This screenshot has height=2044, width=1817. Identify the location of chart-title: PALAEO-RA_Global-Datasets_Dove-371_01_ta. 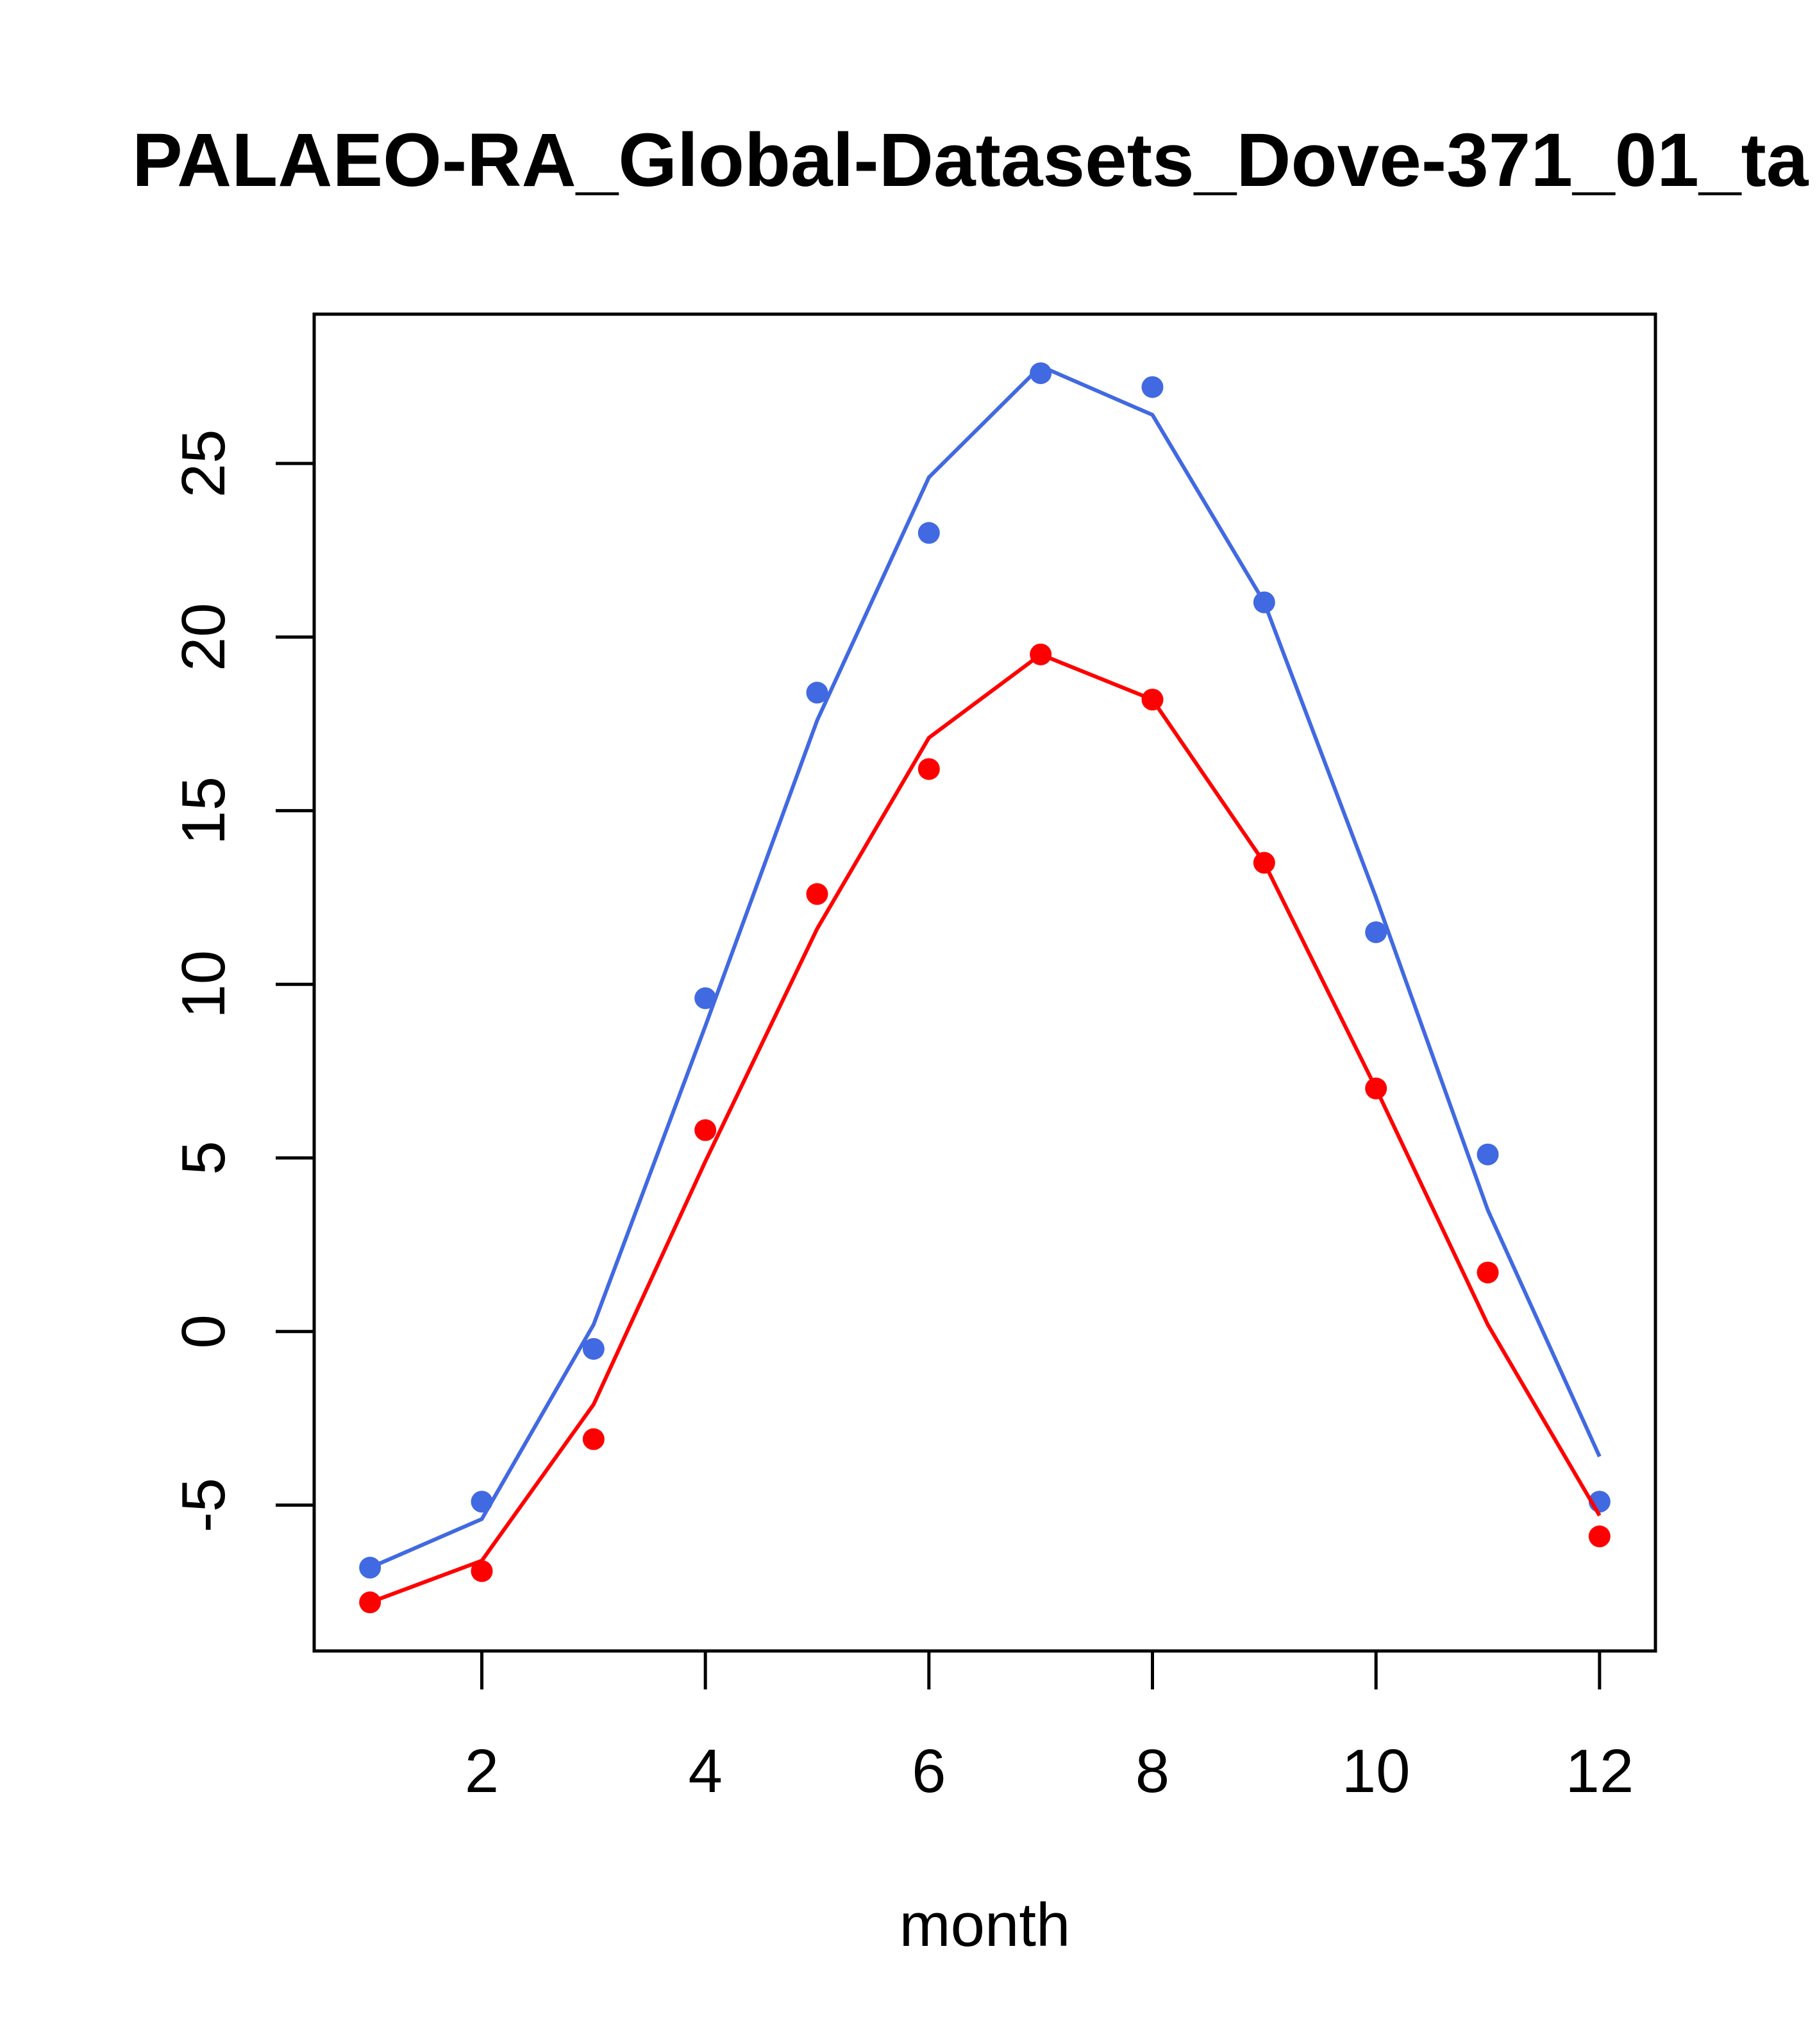
(970, 160).